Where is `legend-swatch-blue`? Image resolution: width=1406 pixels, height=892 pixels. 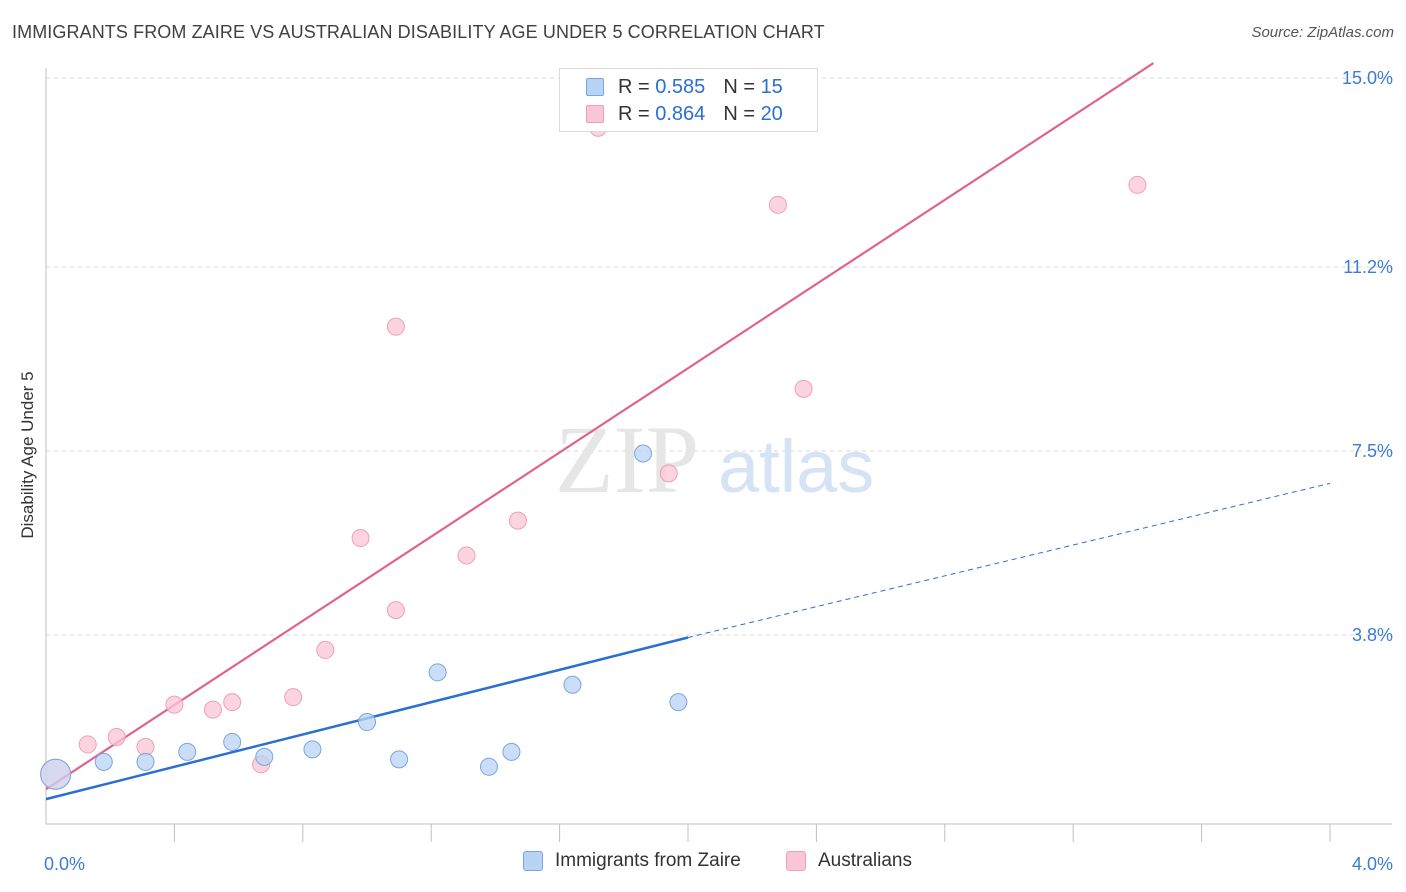 legend-swatch-blue is located at coordinates (595, 87).